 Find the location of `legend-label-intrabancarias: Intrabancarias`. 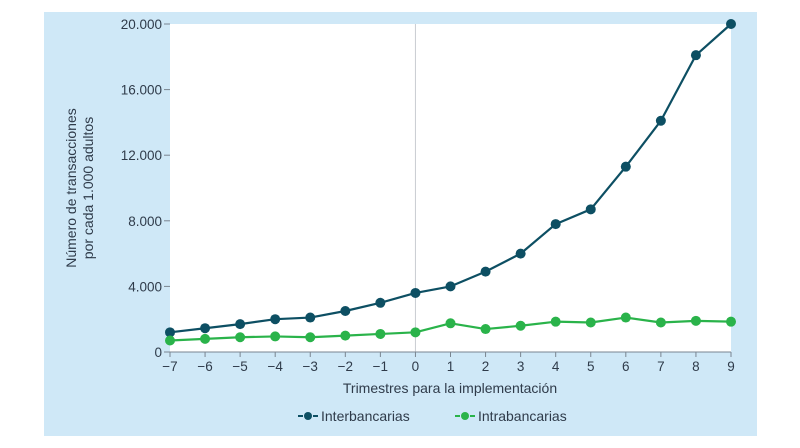

legend-label-intrabancarias: Intrabancarias is located at coordinates (522, 416).